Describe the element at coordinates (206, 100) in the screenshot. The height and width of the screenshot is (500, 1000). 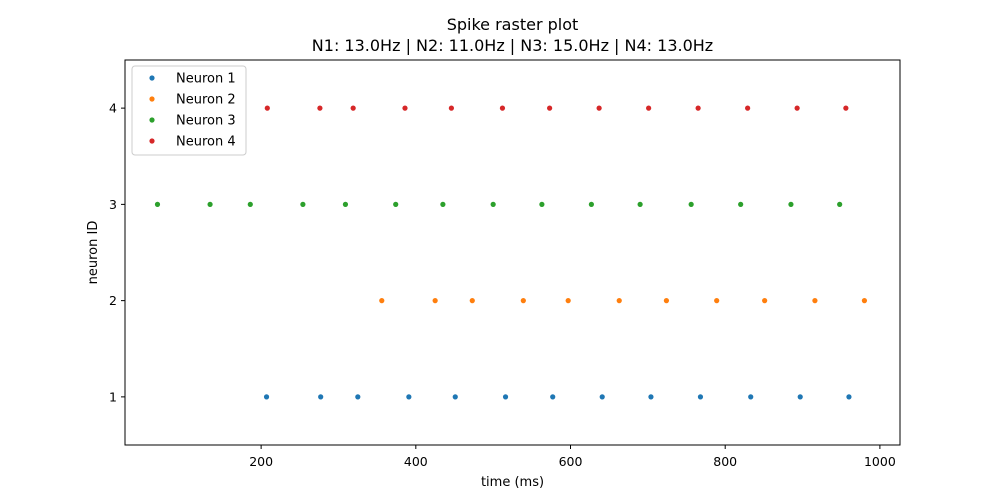
I see `legend-label-neuron-2: Neuron 2` at that location.